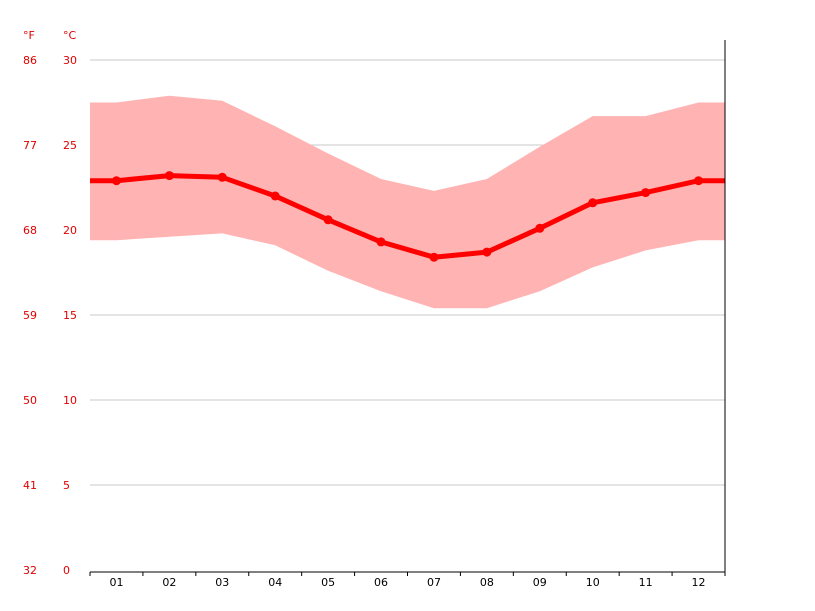 Image resolution: width=815 pixels, height=611 pixels. Describe the element at coordinates (434, 582) in the screenshot. I see `x-tick-label: 07` at that location.